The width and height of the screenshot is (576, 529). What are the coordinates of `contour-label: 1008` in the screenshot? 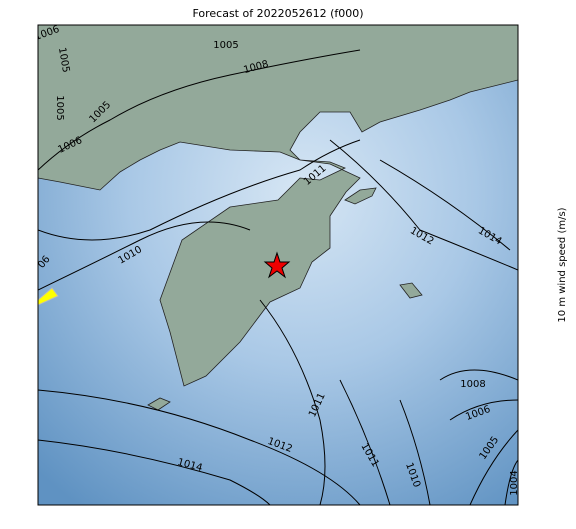 It's located at (472, 384).